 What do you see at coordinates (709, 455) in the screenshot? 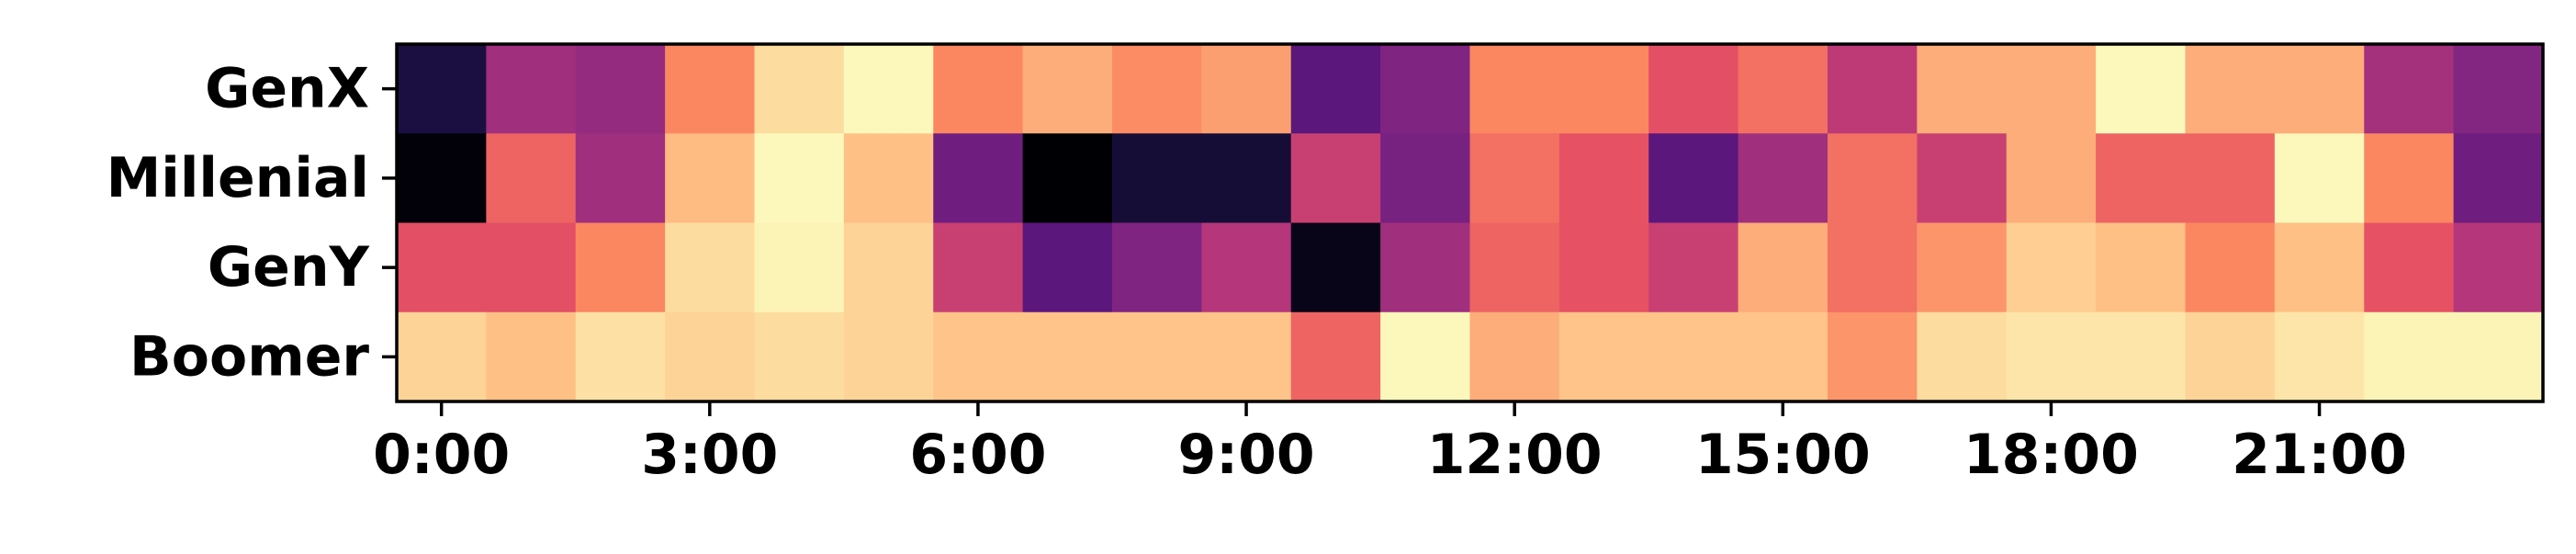
I see `x-tick-label-1: 3:00` at bounding box center [709, 455].